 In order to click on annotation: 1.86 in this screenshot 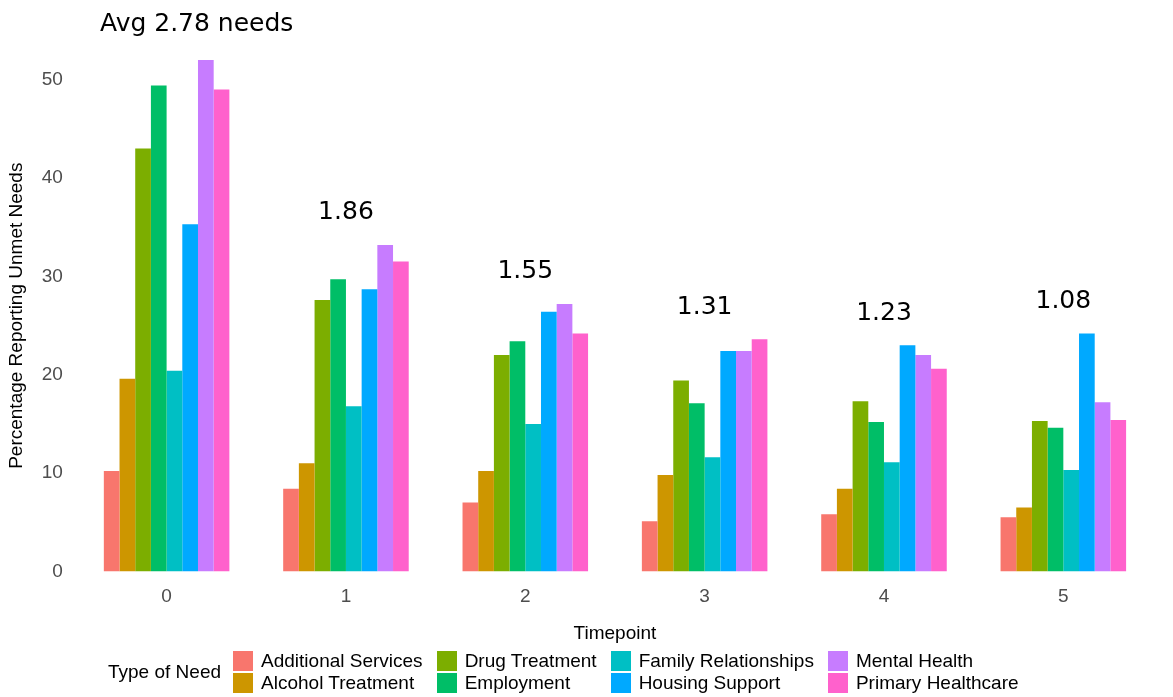, I will do `click(346, 211)`.